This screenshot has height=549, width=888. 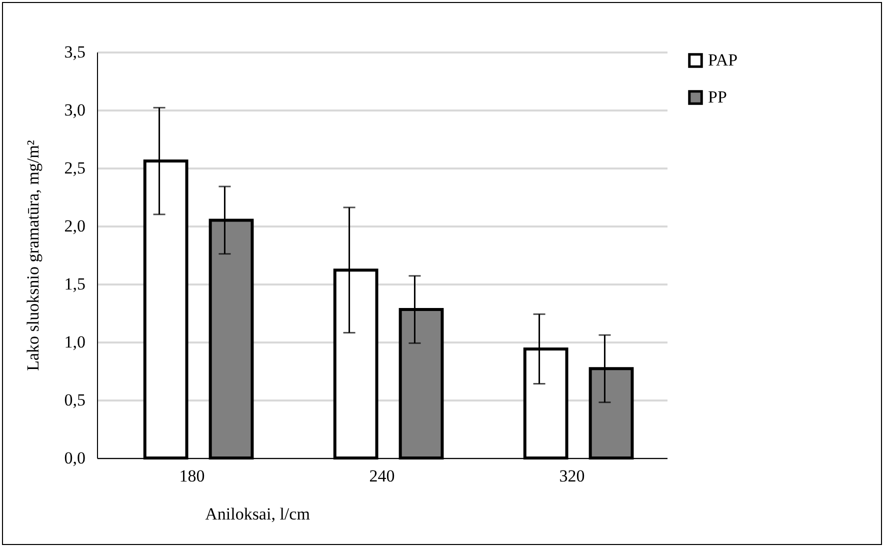 What do you see at coordinates (75, 284) in the screenshot?
I see `y-tick-label: 1,5` at bounding box center [75, 284].